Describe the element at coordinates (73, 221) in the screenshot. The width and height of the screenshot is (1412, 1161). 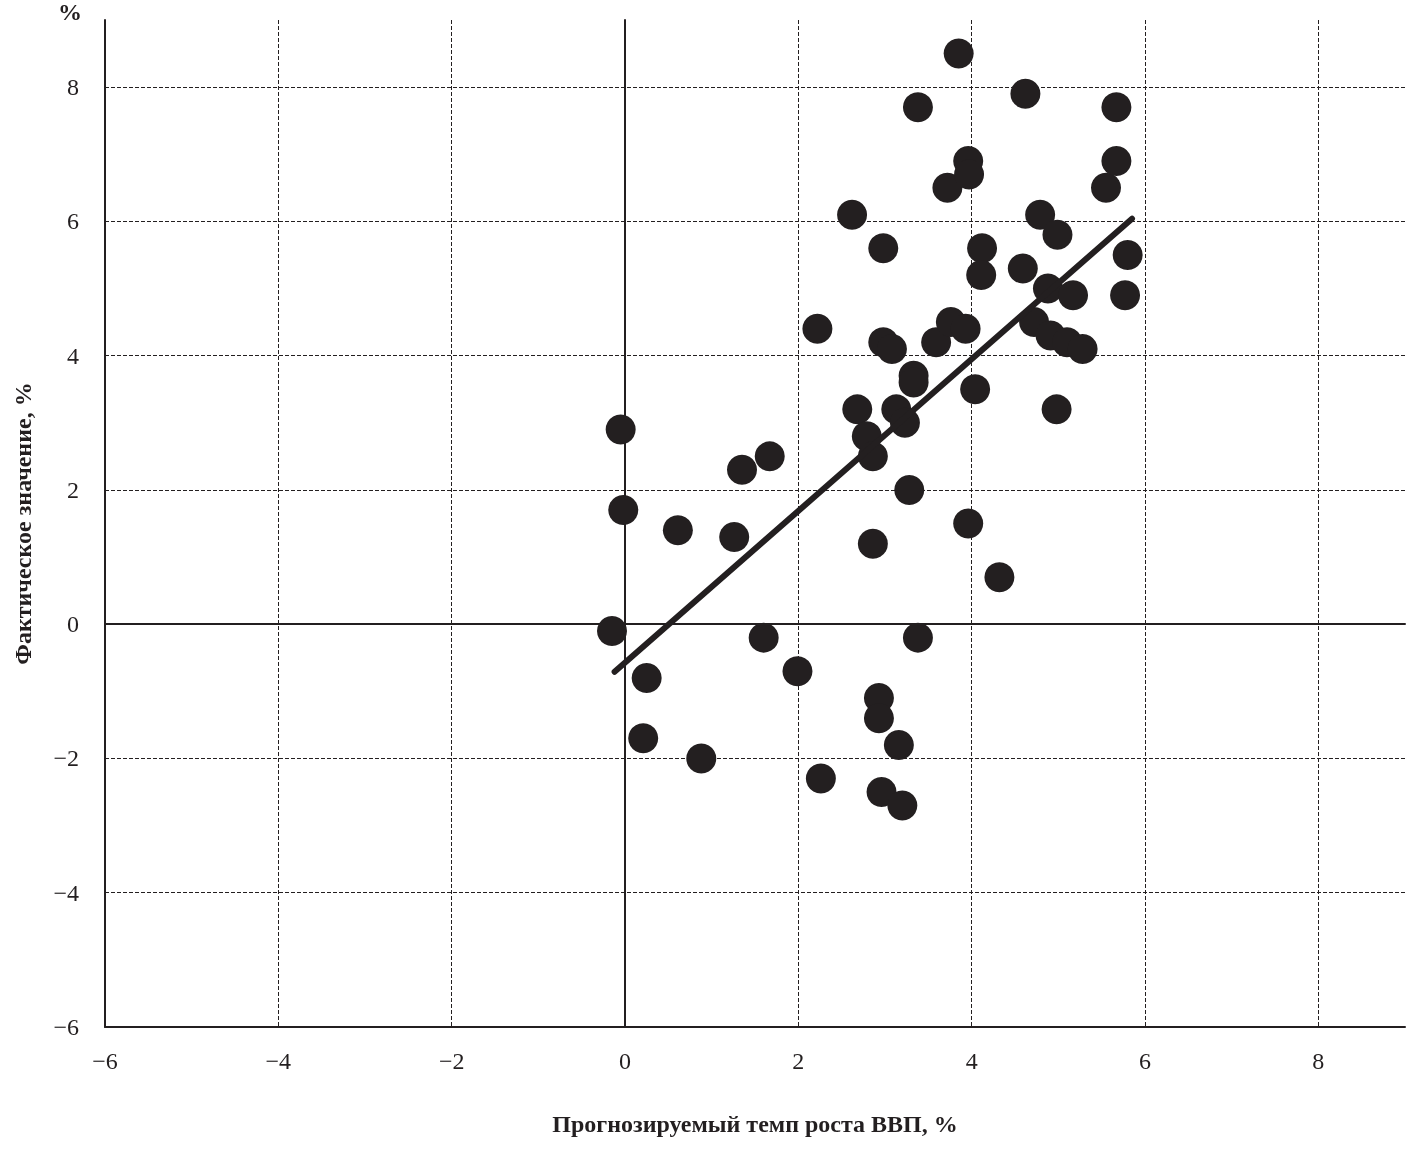
I see `y-tick-label: 6` at that location.